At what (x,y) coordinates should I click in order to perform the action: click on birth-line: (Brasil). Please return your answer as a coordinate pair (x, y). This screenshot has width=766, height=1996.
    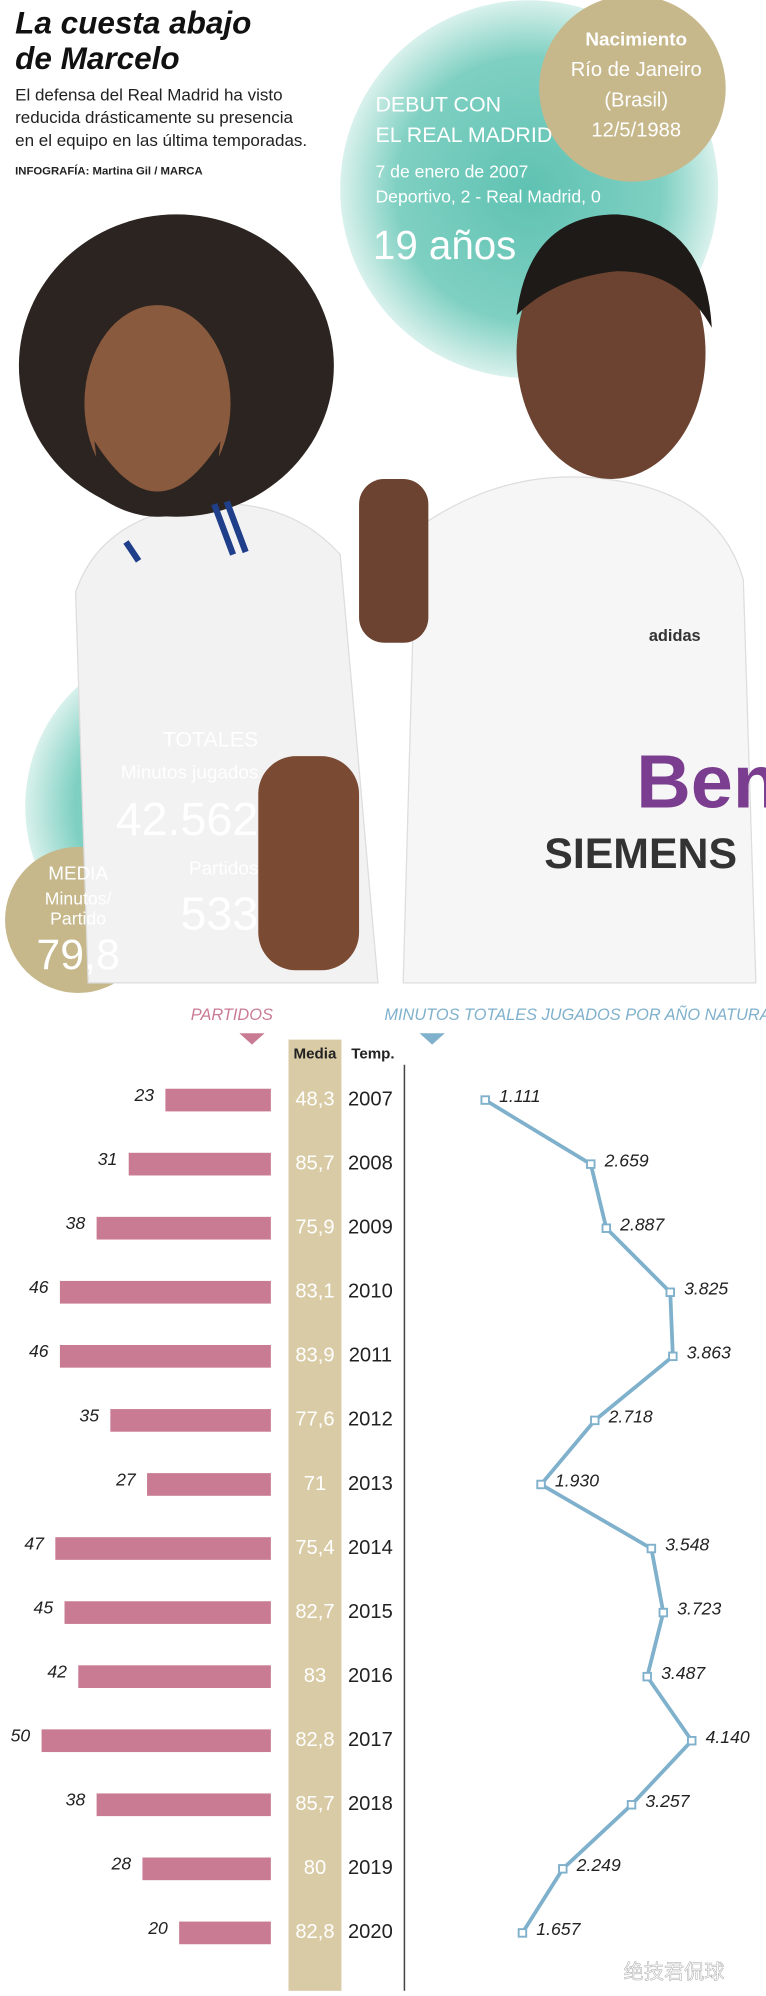
    Looking at the image, I should click on (636, 100).